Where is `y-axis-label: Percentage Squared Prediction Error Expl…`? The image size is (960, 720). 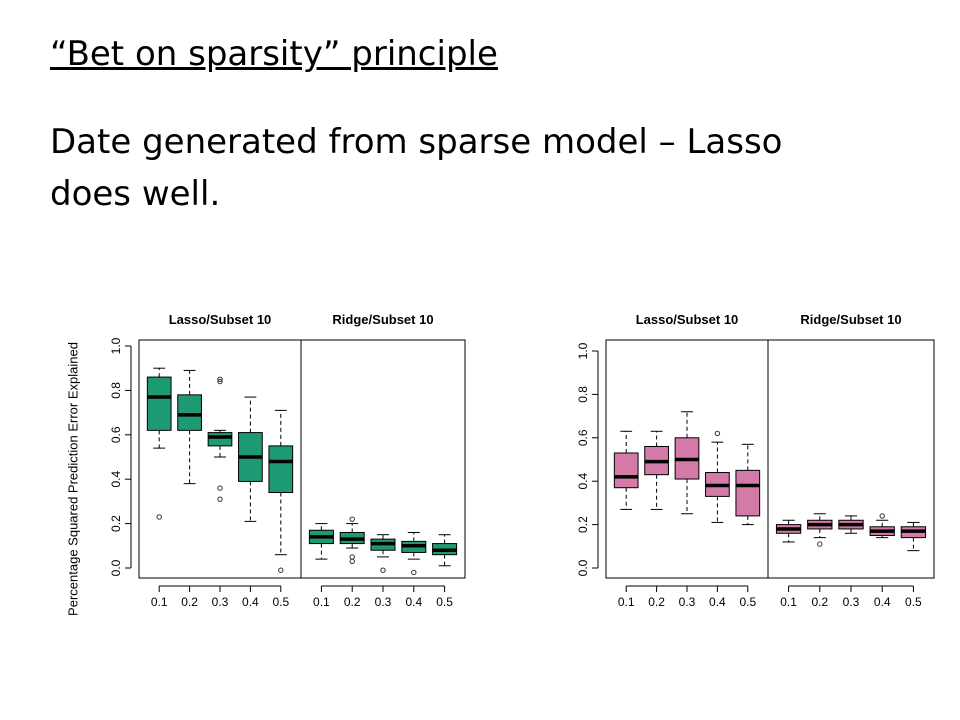 y-axis-label: Percentage Squared Prediction Error Expl… is located at coordinates (72, 479).